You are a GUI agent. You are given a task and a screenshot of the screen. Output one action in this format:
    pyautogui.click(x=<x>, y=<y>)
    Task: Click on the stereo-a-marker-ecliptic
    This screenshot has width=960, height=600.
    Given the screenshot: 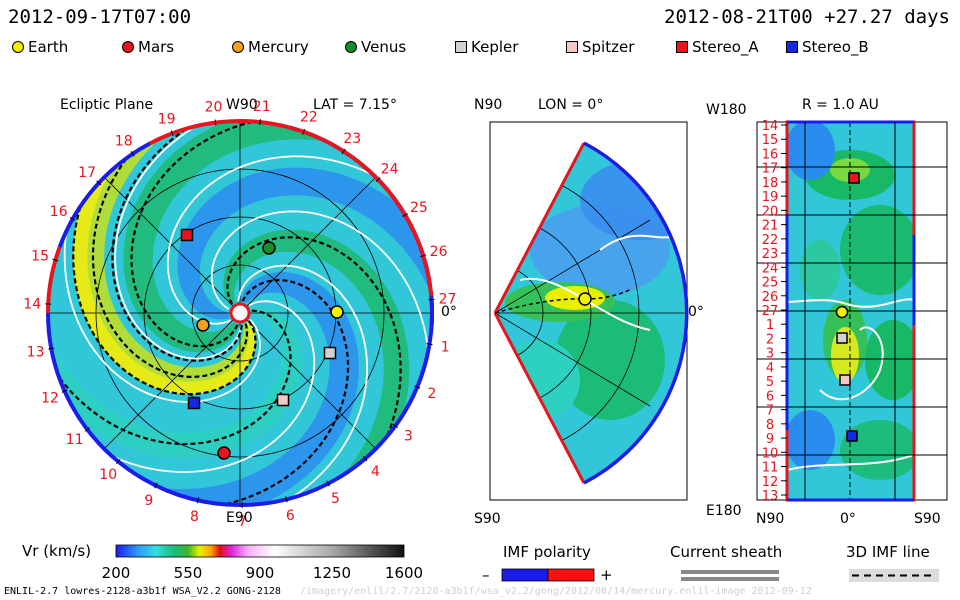 What is the action you would take?
    pyautogui.click(x=187, y=235)
    